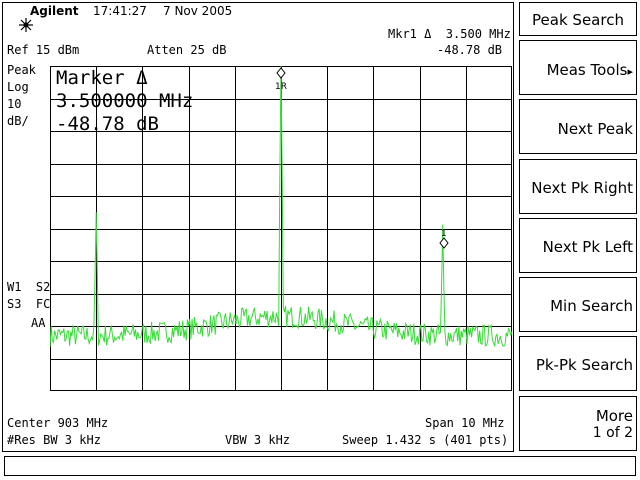 Image resolution: width=640 pixels, height=480 pixels. Describe the element at coordinates (54, 11) in the screenshot. I see `brand-name: Agilent` at that location.